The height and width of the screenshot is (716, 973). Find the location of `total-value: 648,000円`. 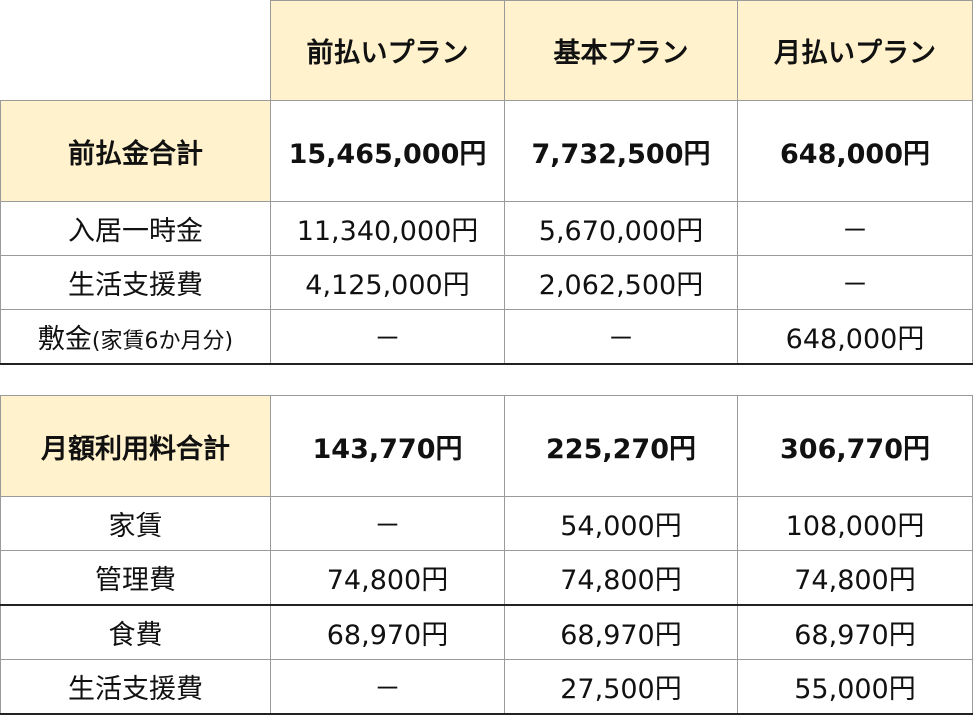

total-value: 648,000円 is located at coordinates (855, 151).